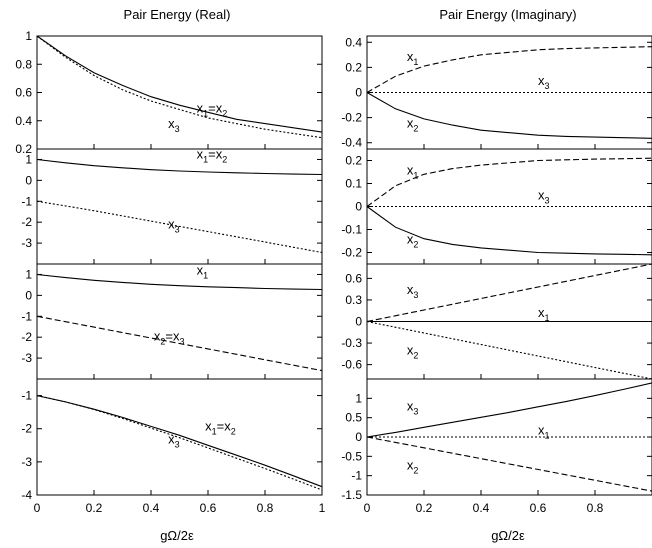  What do you see at coordinates (508, 535) in the screenshot?
I see `right-x-axis-label: gΩ/2ε` at bounding box center [508, 535].